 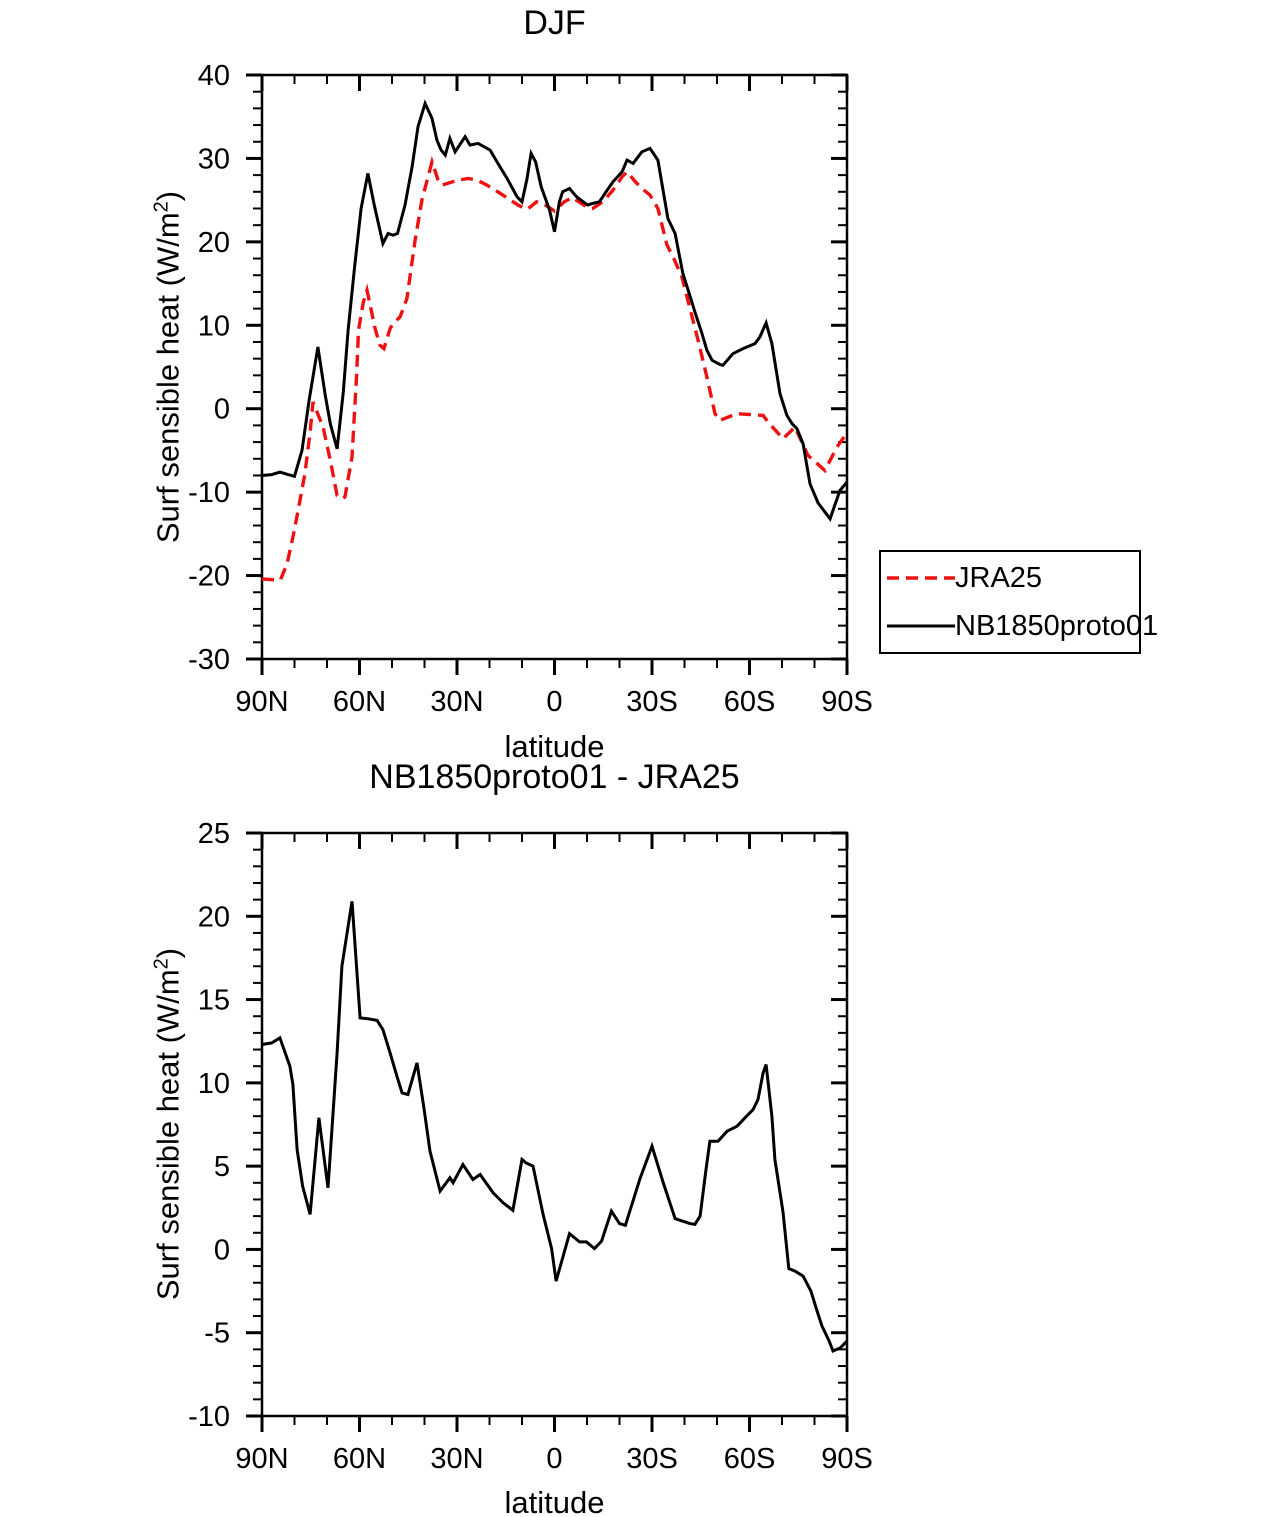 What do you see at coordinates (999, 577) in the screenshot?
I see `legend-label-jra25: JRA25` at bounding box center [999, 577].